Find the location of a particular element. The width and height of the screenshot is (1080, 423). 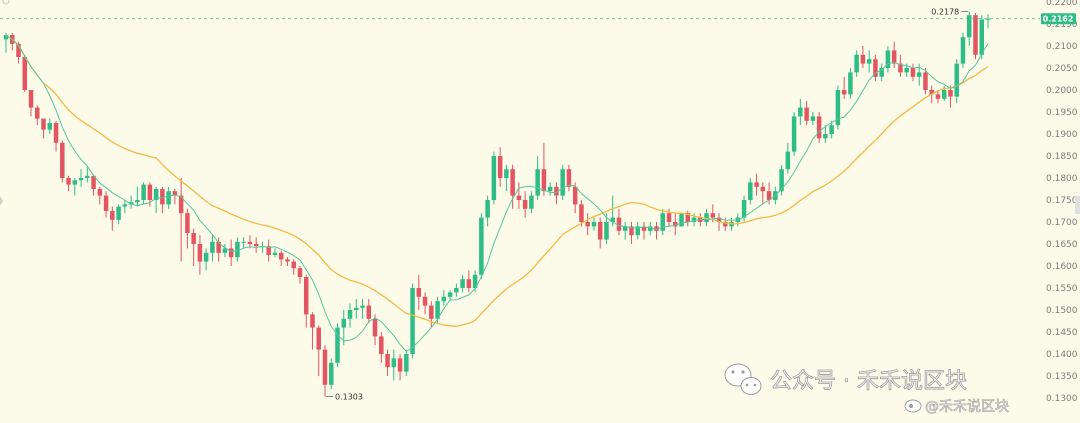

right-scroll-handle is located at coordinates (1077, 205).